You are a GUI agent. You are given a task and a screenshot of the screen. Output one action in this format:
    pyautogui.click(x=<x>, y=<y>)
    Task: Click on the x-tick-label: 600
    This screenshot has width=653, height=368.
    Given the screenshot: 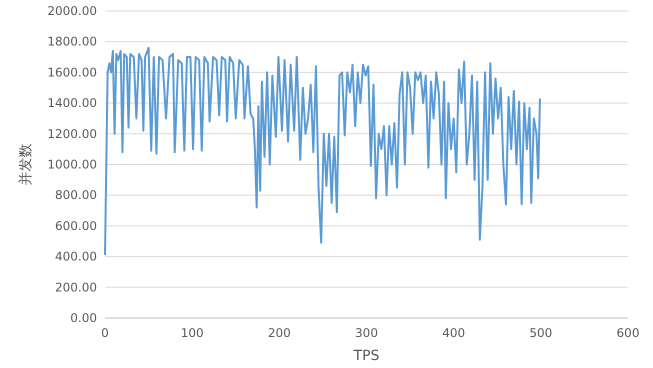 What is the action you would take?
    pyautogui.click(x=628, y=333)
    